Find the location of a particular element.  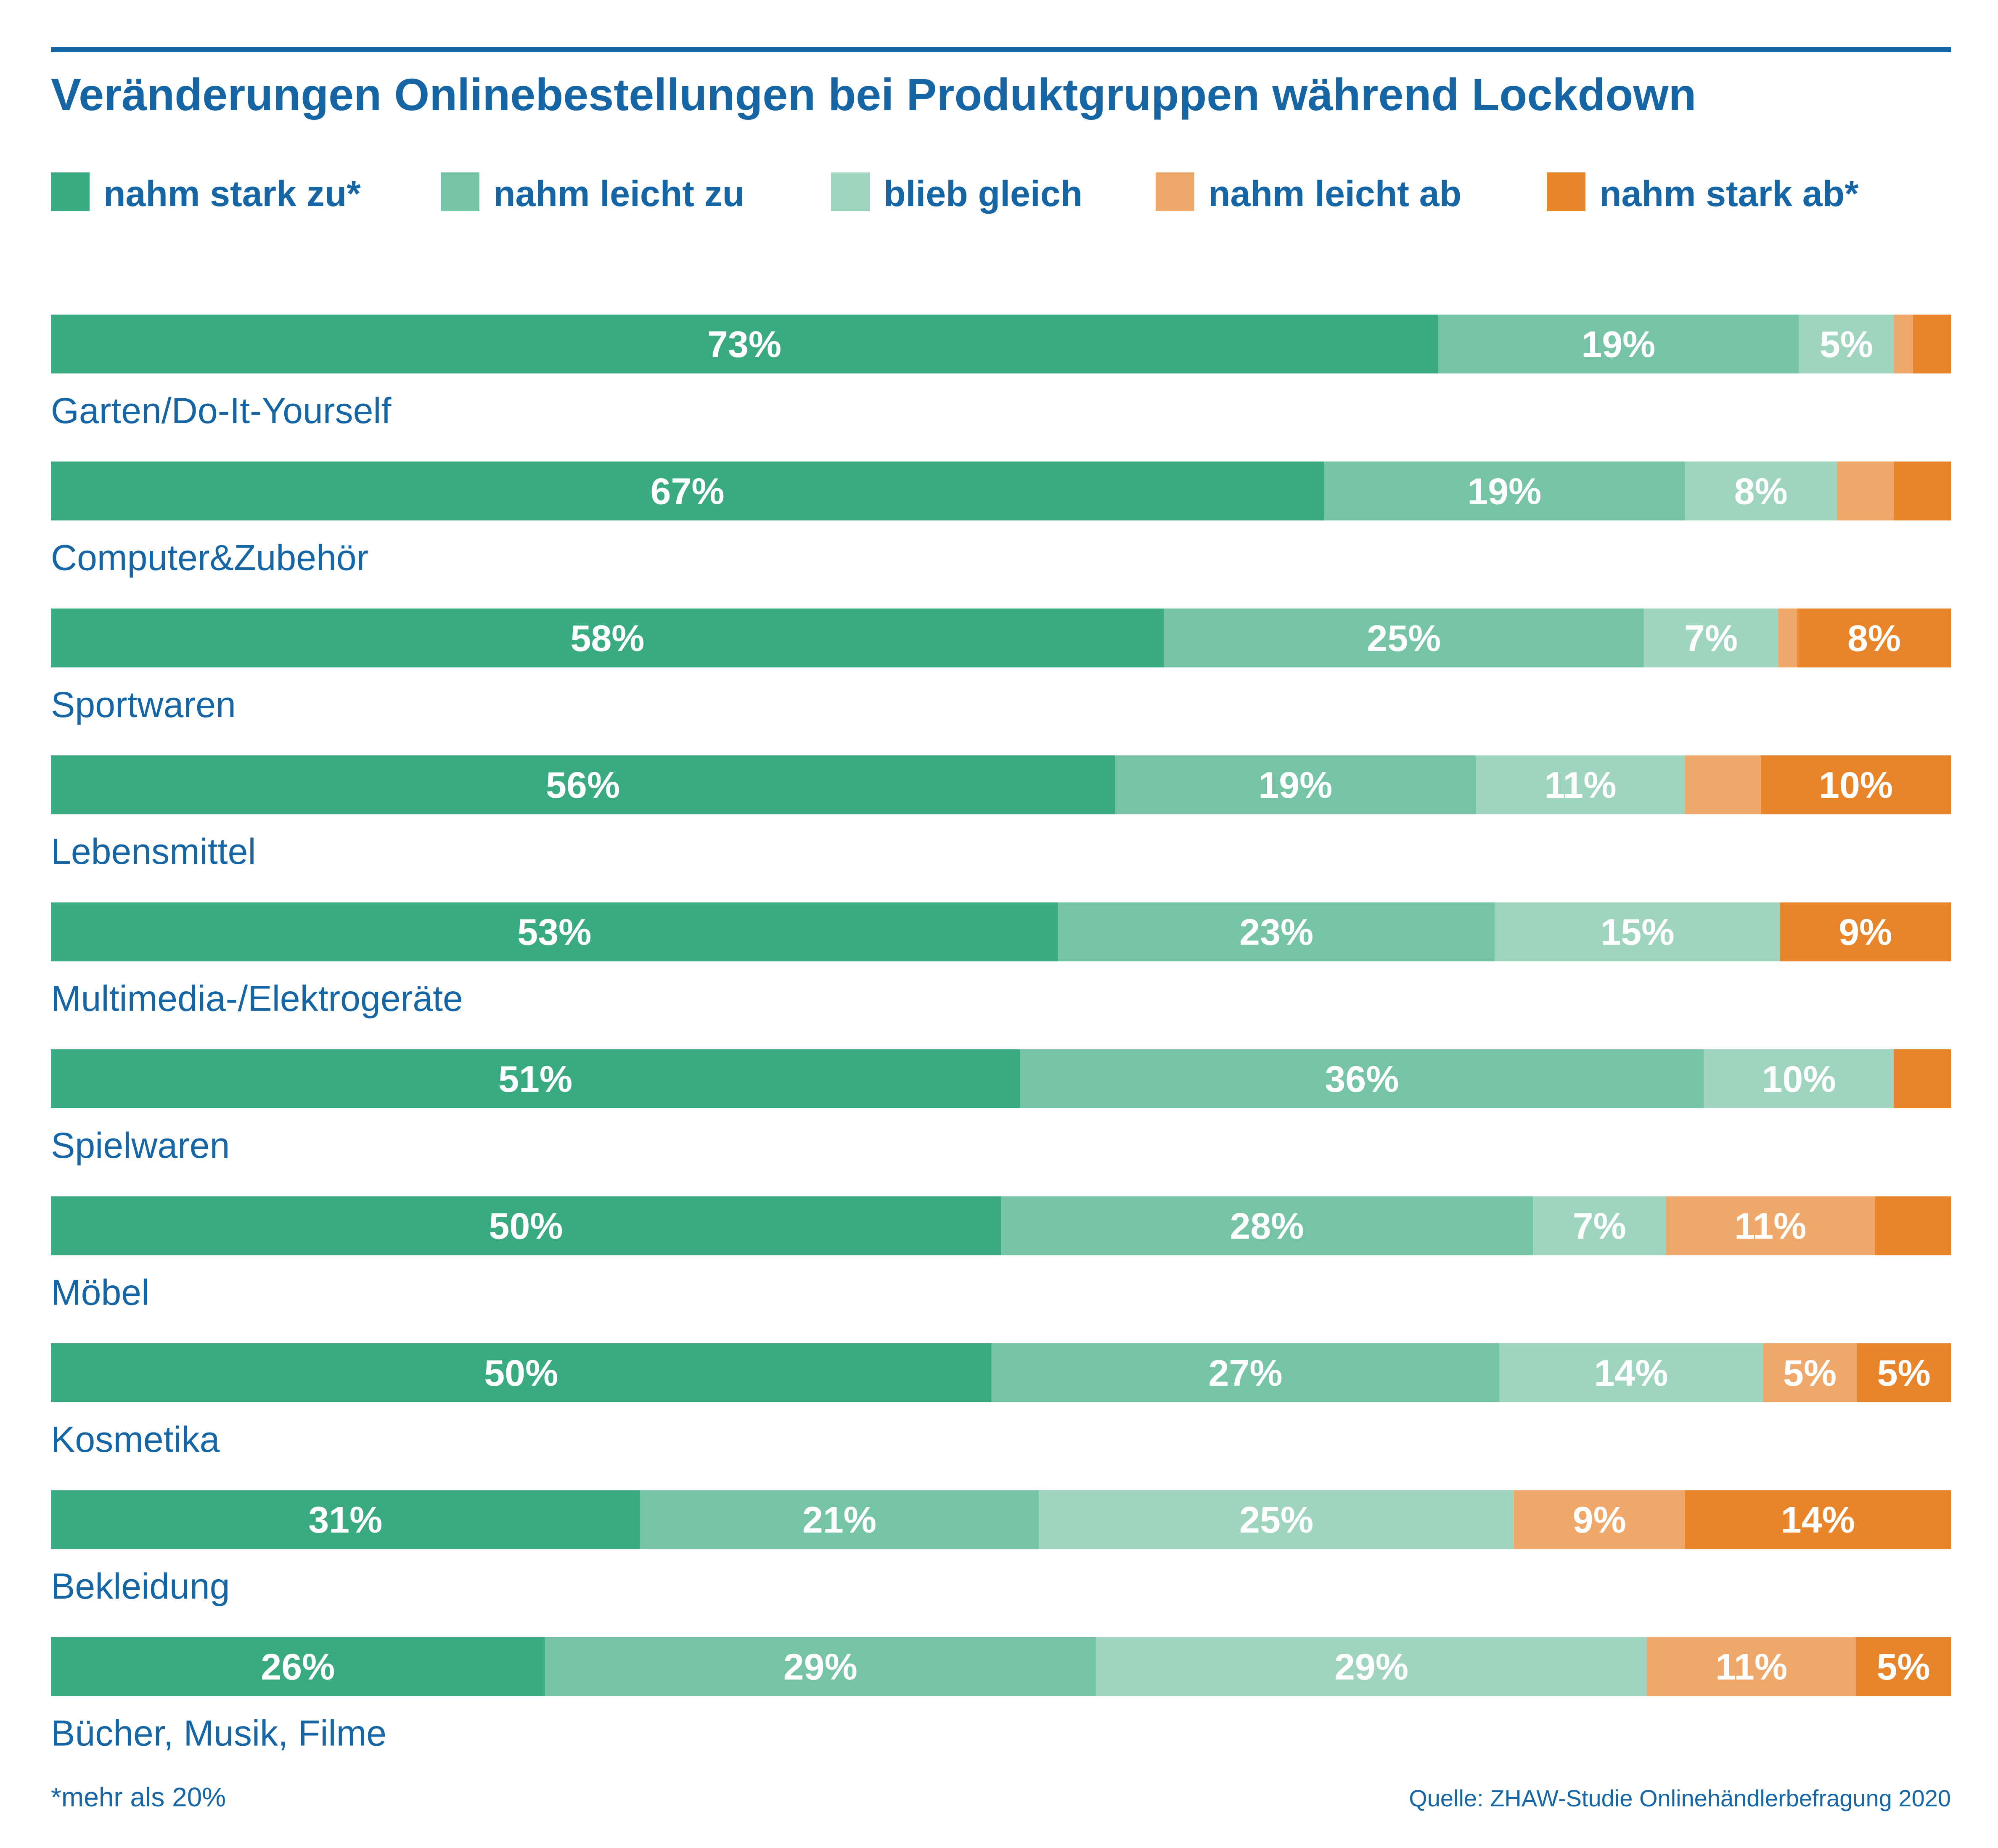

data-label: 8% is located at coordinates (1761, 491).